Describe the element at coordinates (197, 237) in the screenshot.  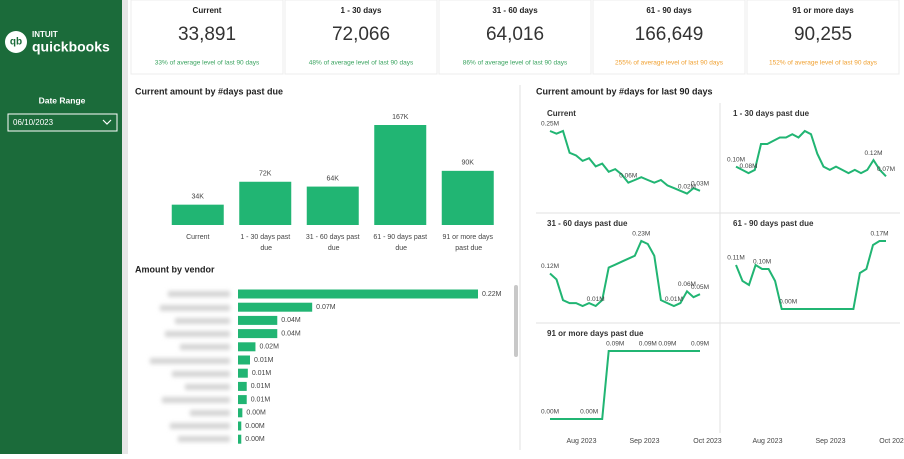
I see `x-tick-label: Current` at that location.